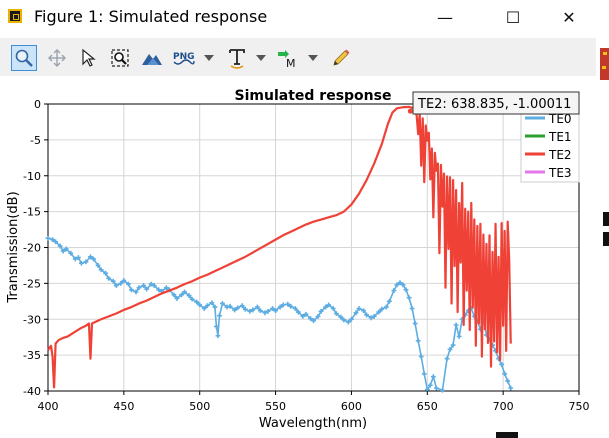 The image size is (609, 438). Describe the element at coordinates (24, 58) in the screenshot. I see `zoom-tool-button` at that location.